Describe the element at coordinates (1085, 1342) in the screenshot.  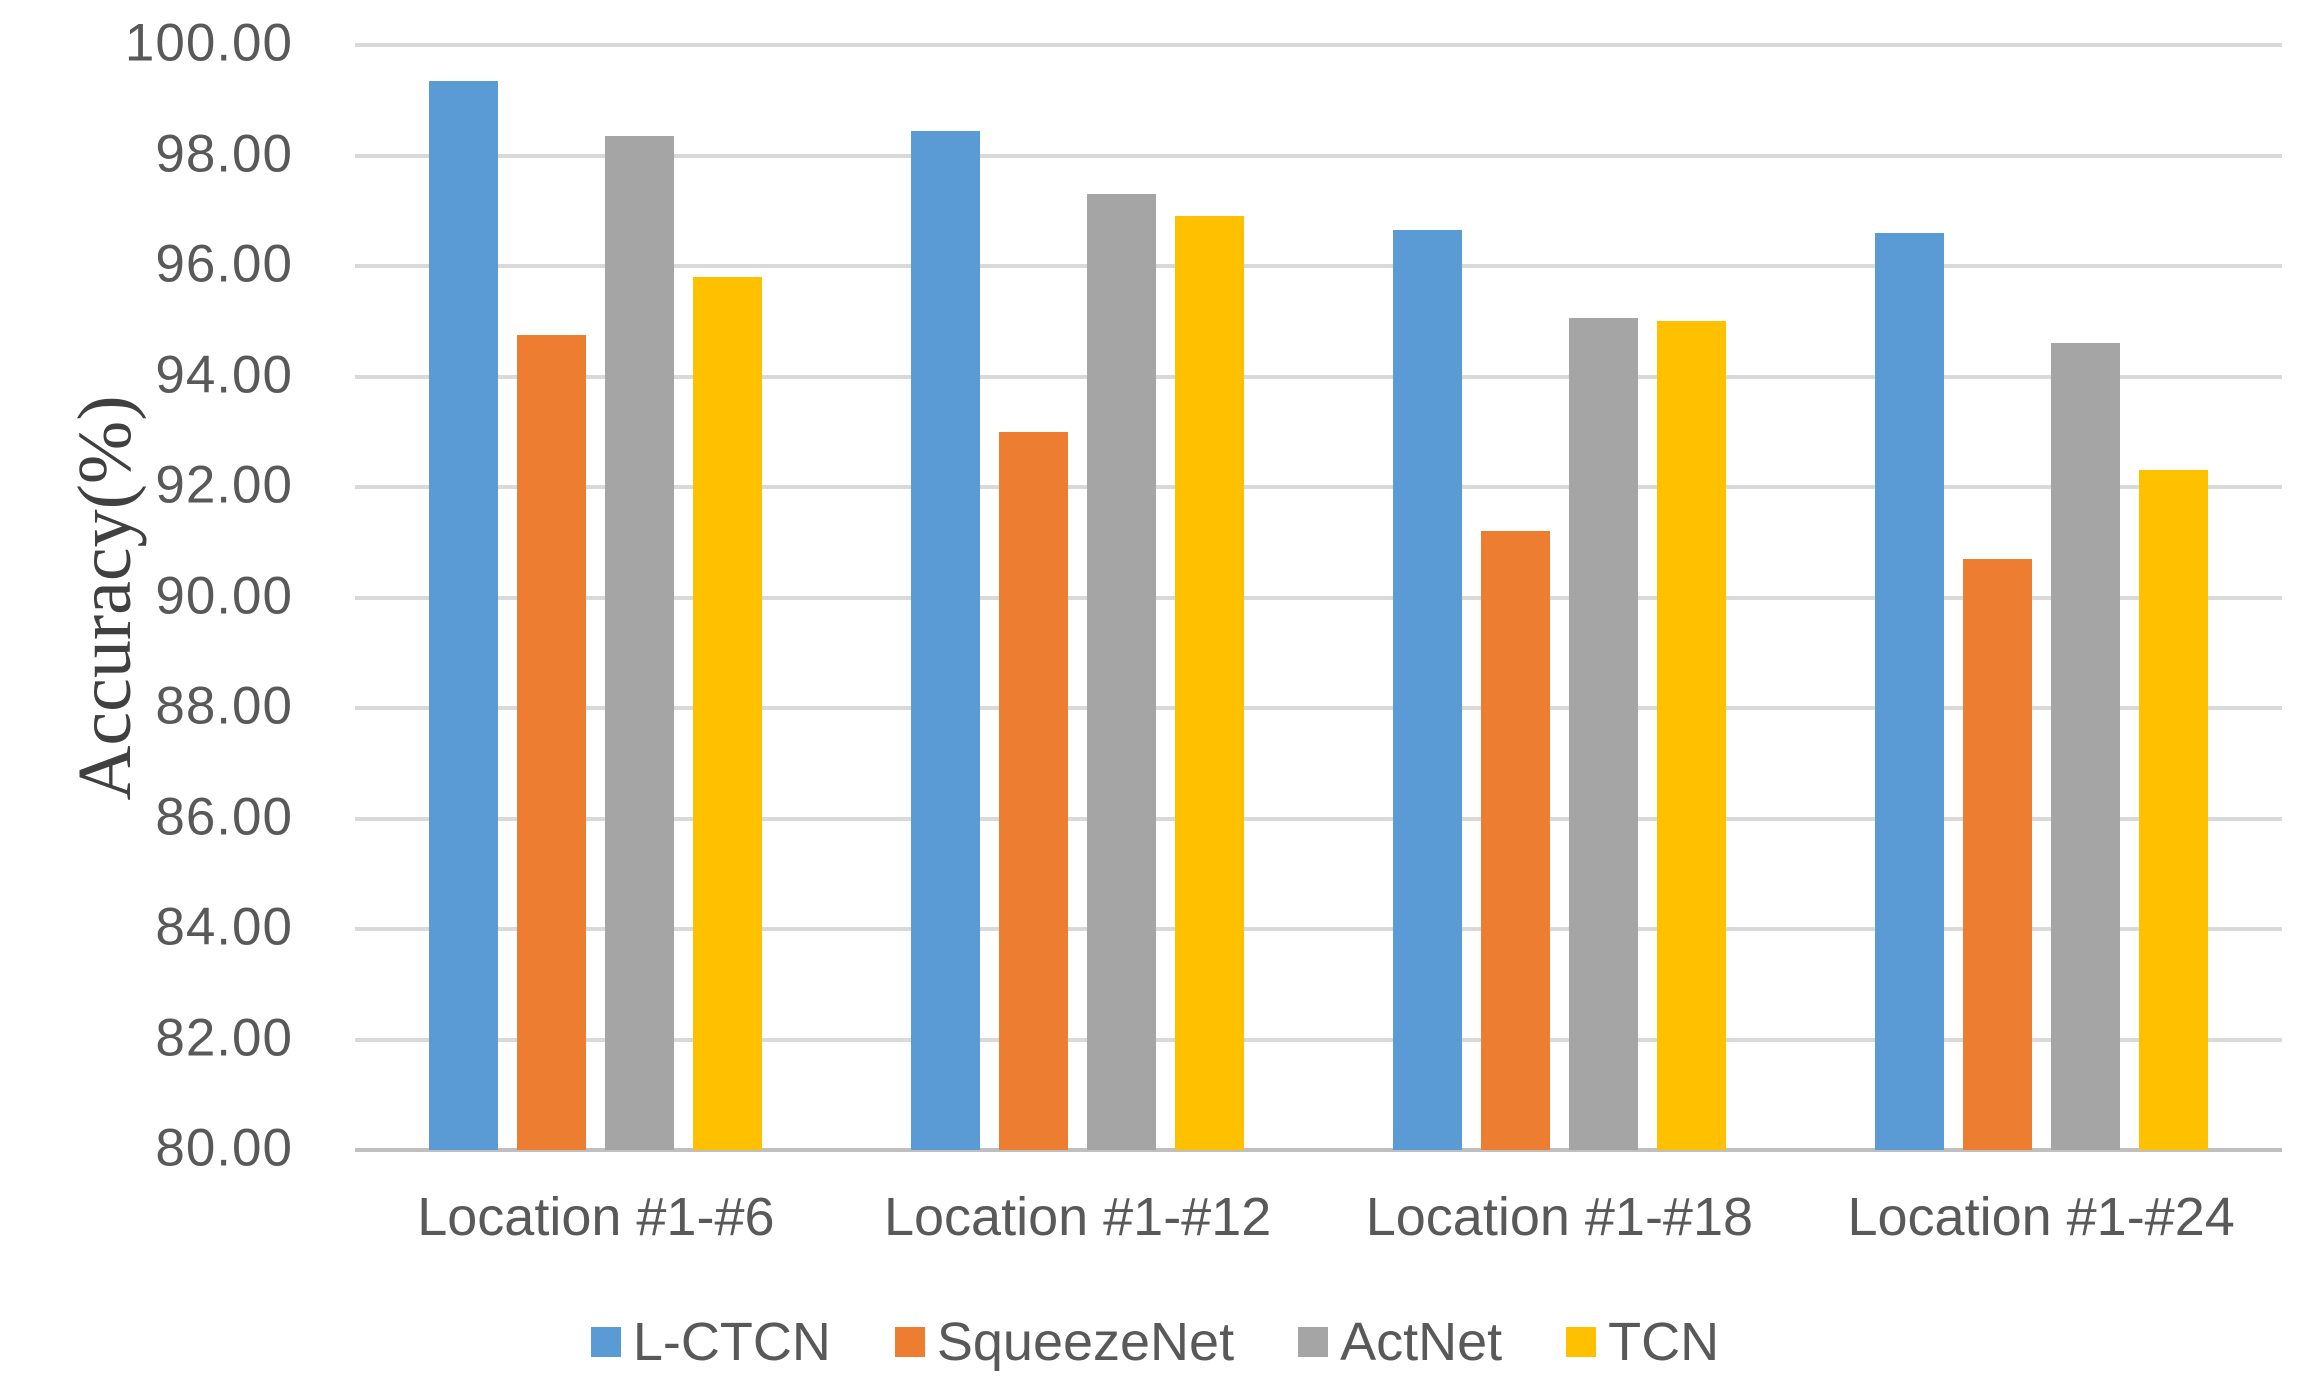
I see `legend-label: SqueezeNet` at that location.